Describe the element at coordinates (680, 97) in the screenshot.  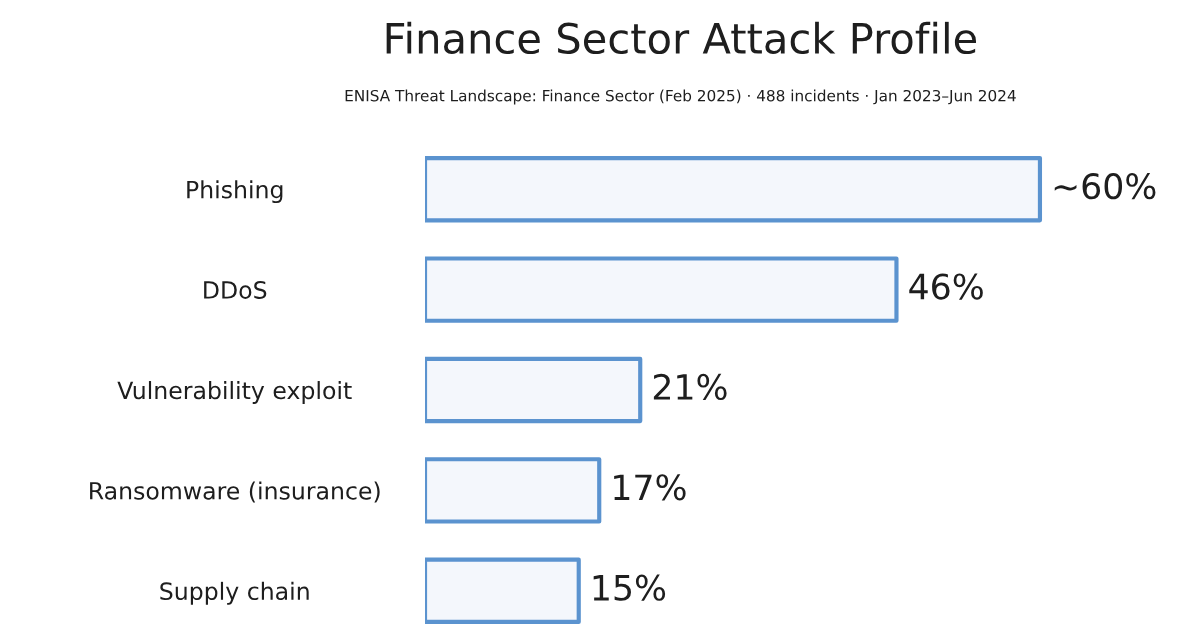
I see `chart-subtitle: ENISA Threat Landscape: Finance Sector (Feb 2025) · 488 incidents · Jan 2023–Jun 2024` at that location.